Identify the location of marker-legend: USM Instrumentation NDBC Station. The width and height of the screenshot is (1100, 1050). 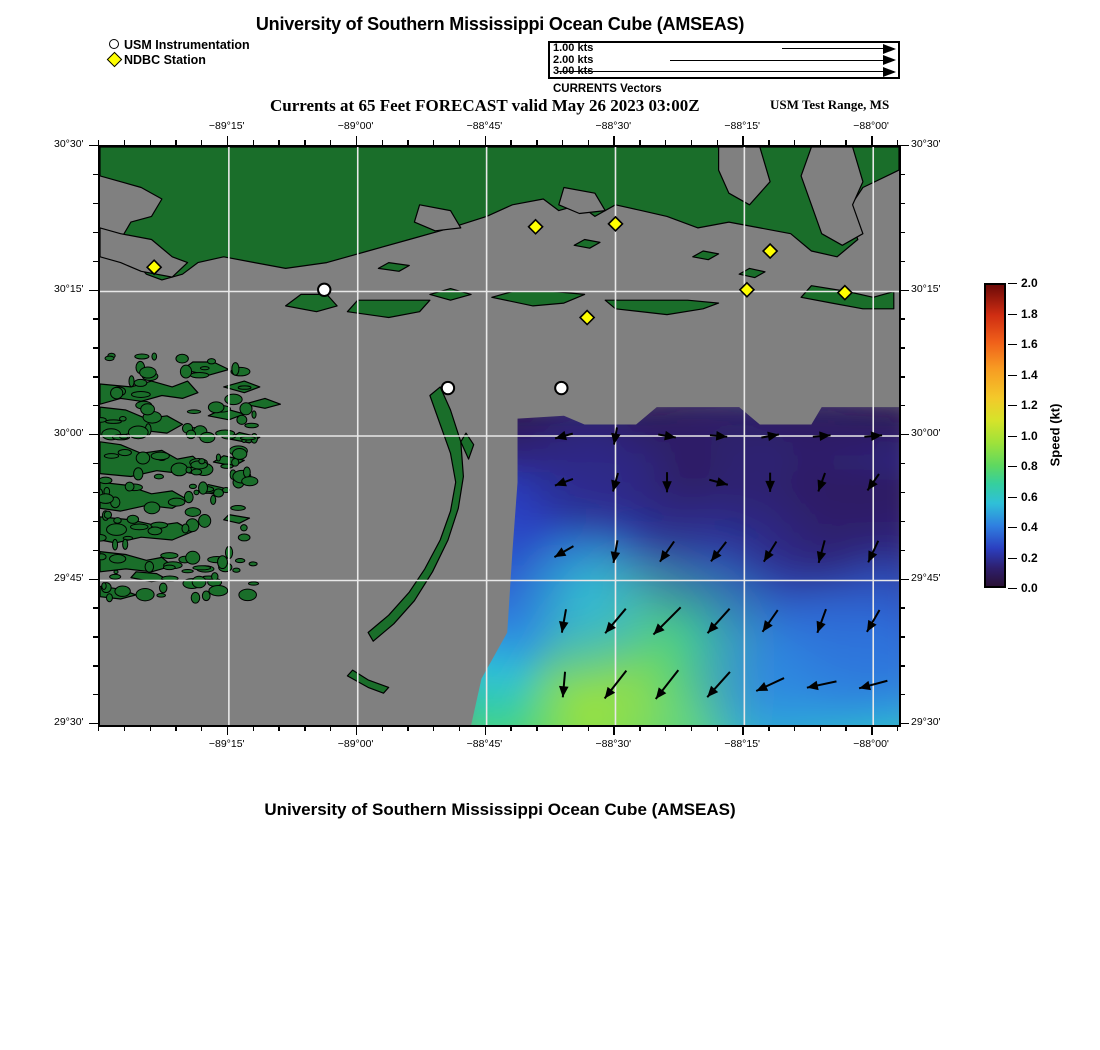
(178, 53).